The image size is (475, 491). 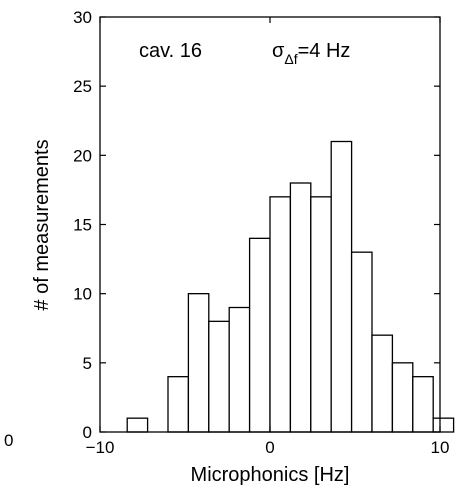 I want to click on y-tick-label: 15, so click(x=82, y=225).